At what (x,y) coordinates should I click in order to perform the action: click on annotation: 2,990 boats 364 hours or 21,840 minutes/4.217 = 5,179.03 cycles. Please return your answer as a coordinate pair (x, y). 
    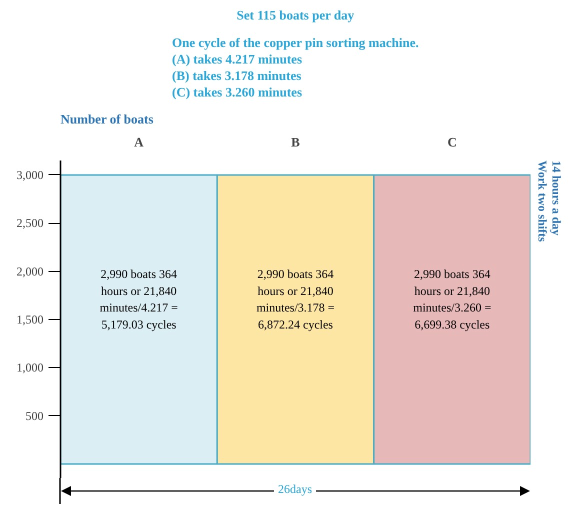
    Looking at the image, I should click on (139, 299).